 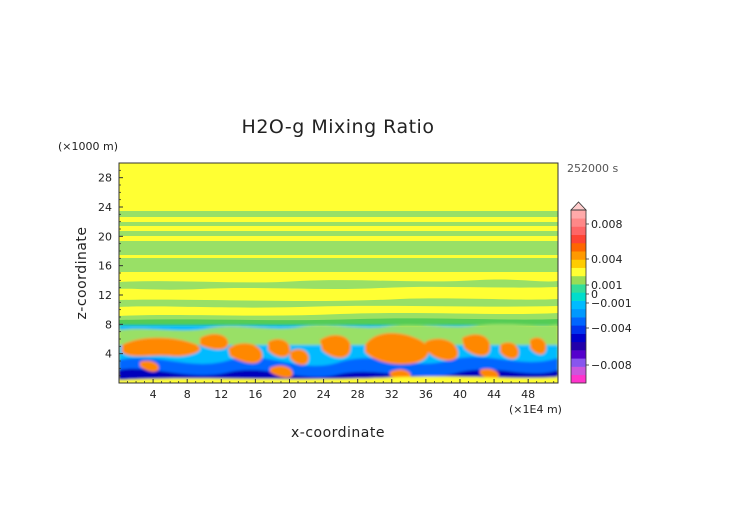 What do you see at coordinates (611, 303) in the screenshot?
I see `colorbar-label: −0.001` at bounding box center [611, 303].